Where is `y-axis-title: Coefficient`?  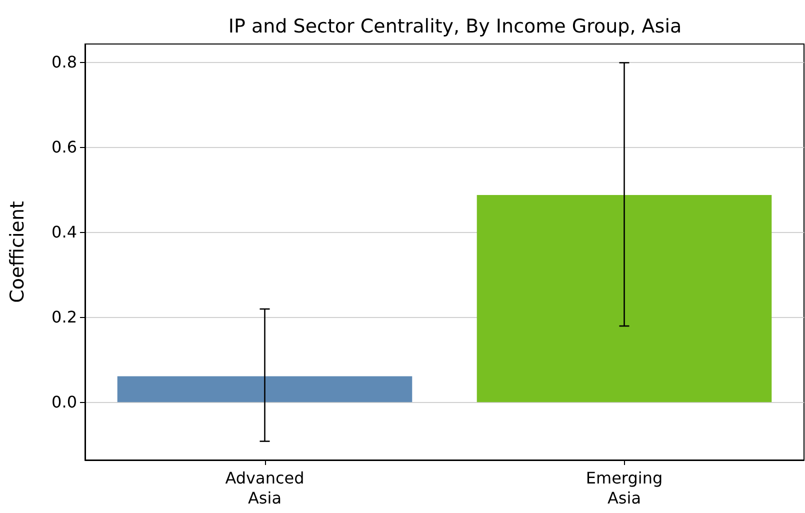 y-axis-title: Coefficient is located at coordinates (17, 252).